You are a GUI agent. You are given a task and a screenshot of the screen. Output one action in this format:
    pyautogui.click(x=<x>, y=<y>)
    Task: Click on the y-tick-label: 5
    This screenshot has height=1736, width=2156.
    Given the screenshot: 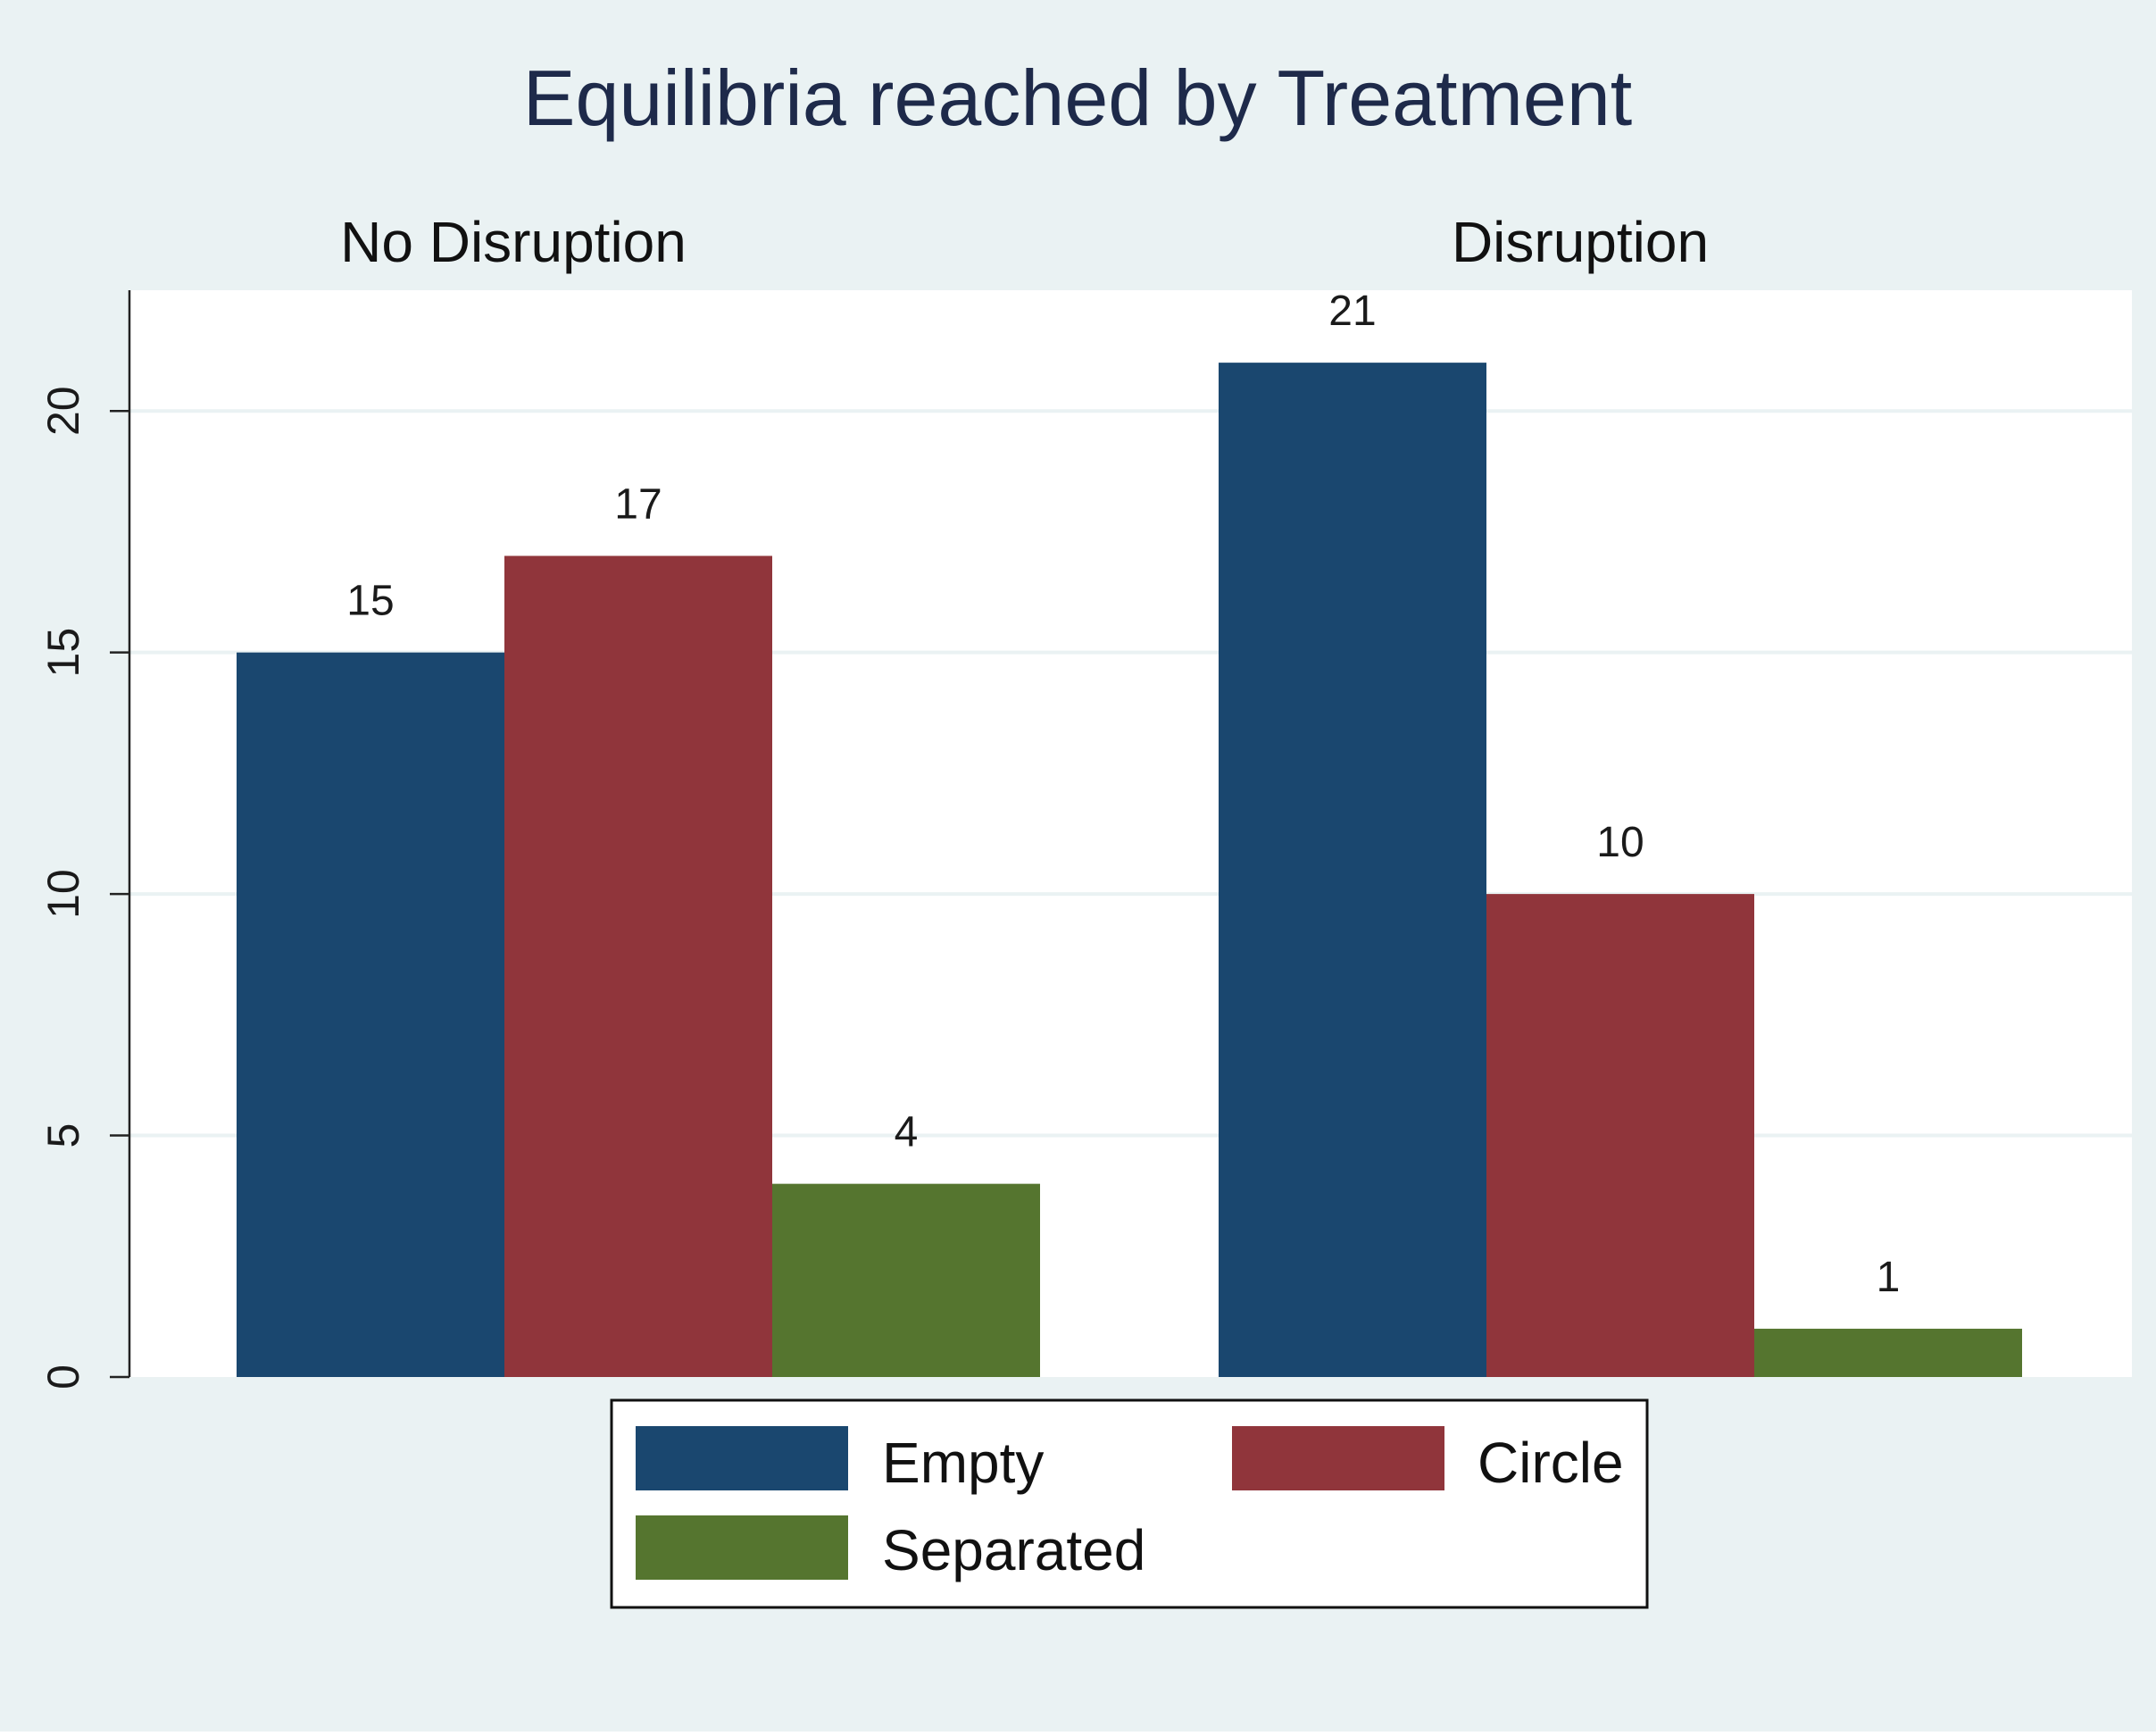 What is the action you would take?
    pyautogui.click(x=63, y=1135)
    